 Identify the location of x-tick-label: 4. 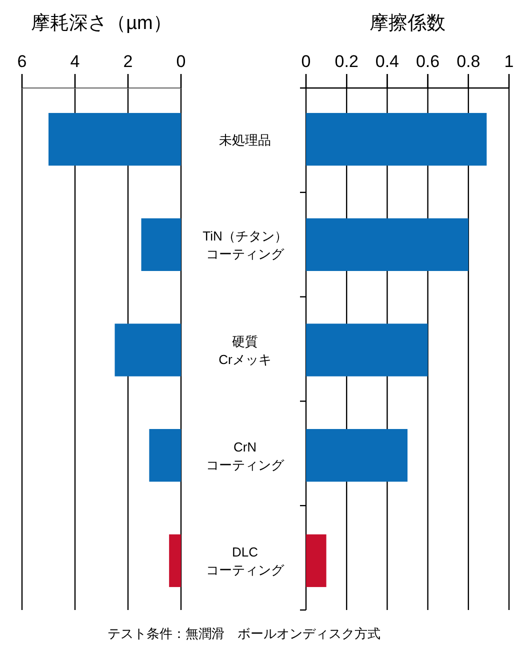
(75, 61).